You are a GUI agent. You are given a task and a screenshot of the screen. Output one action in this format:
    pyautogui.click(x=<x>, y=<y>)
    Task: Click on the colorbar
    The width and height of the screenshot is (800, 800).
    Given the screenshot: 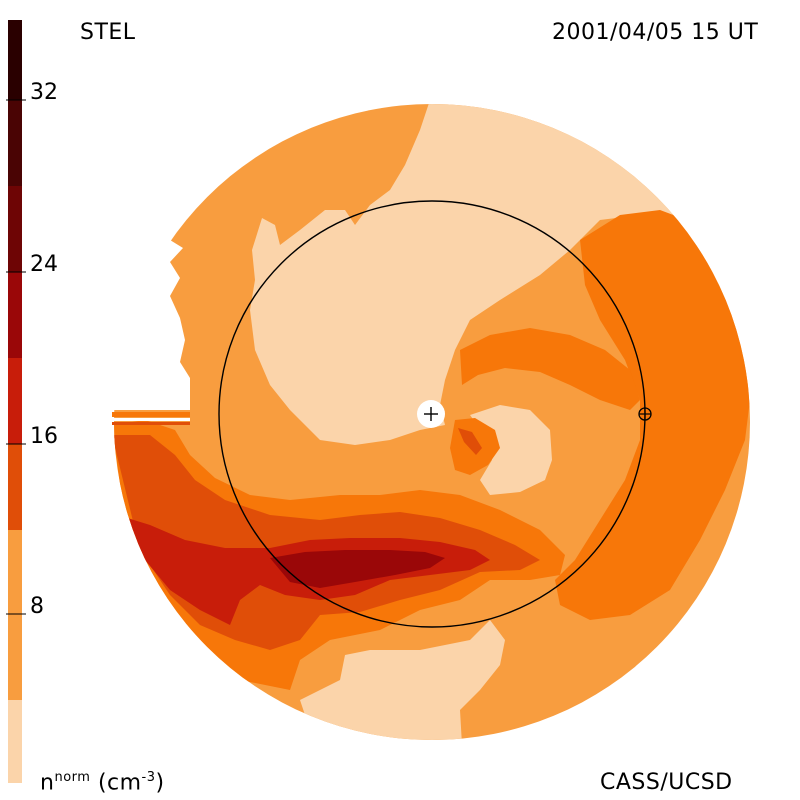 What is the action you would take?
    pyautogui.click(x=16, y=401)
    